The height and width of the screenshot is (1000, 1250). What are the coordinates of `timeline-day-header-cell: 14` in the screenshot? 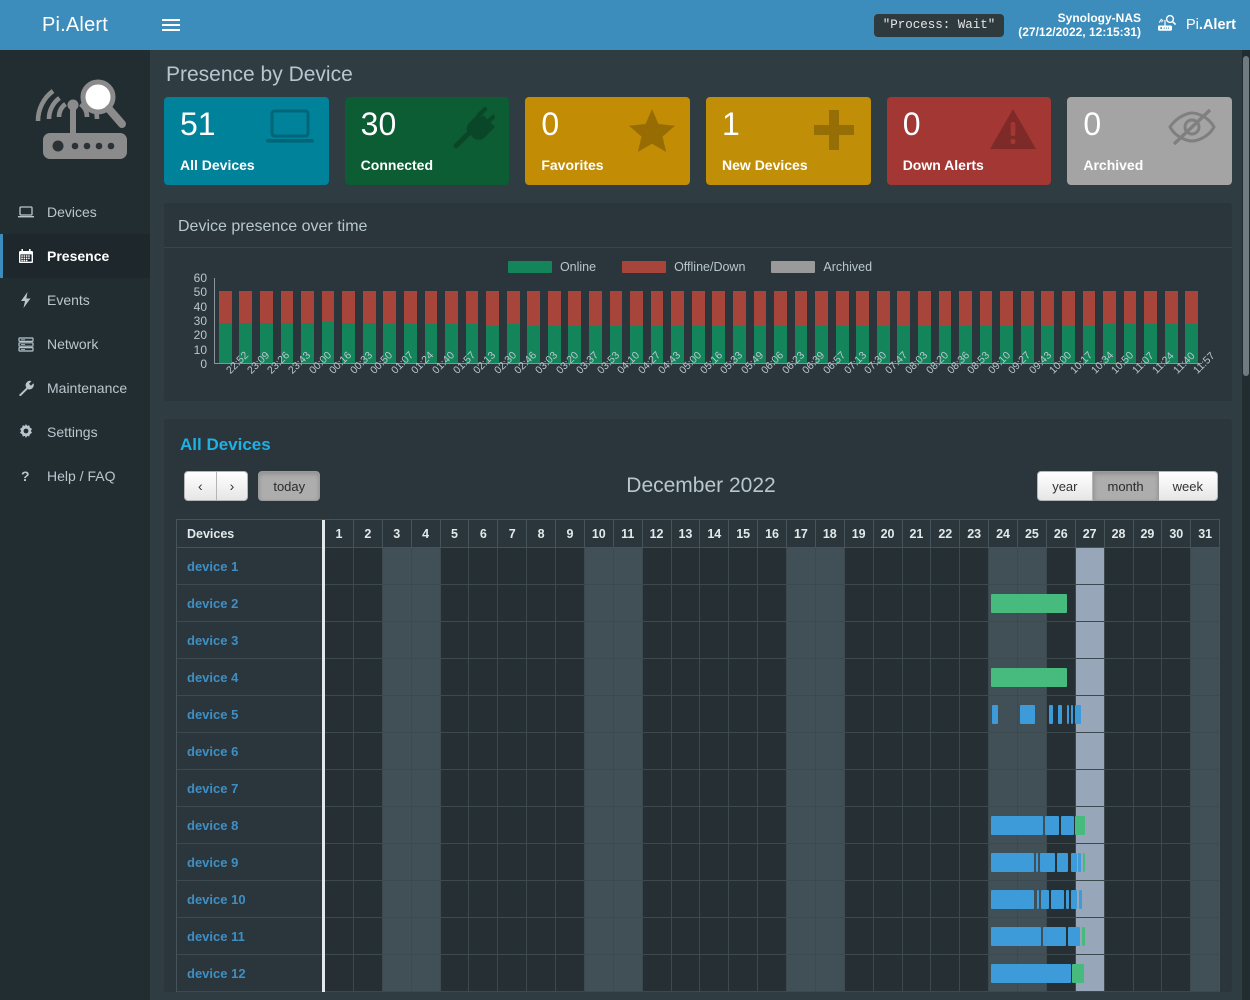 It's located at (714, 534).